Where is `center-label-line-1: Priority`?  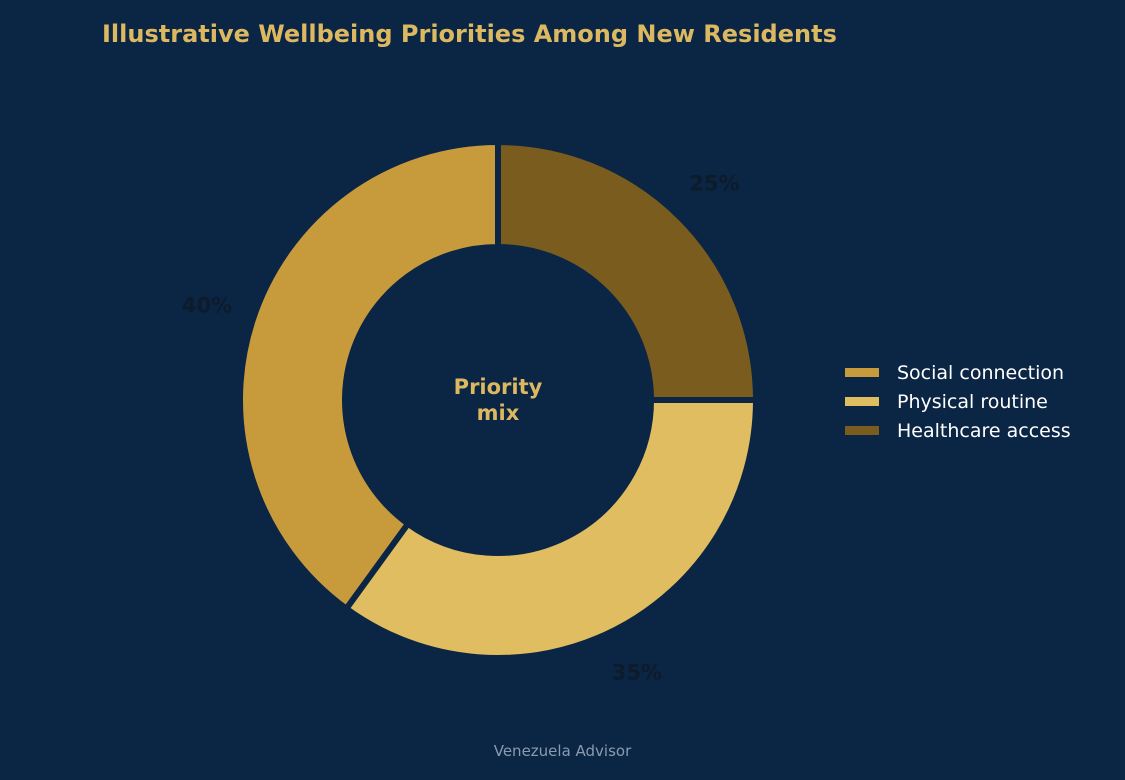
center-label-line-1: Priority is located at coordinates (498, 387).